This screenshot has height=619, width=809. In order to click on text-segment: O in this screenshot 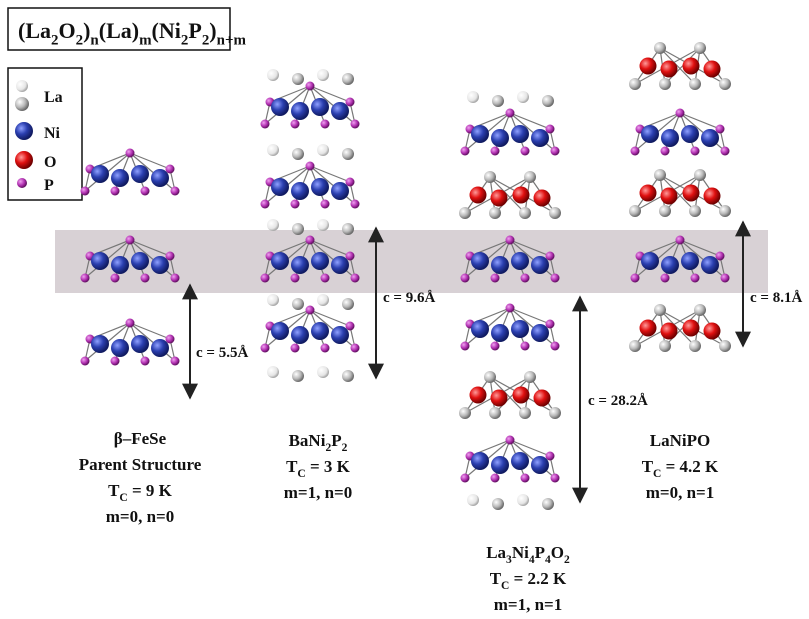, I will do `click(557, 552)`.